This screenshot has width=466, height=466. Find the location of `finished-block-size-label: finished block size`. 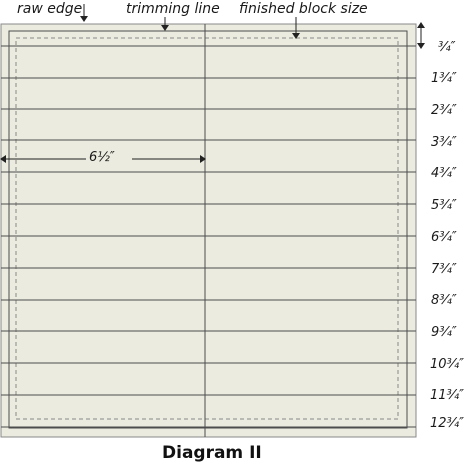

finished-block-size-label: finished block size is located at coordinates (303, 9).